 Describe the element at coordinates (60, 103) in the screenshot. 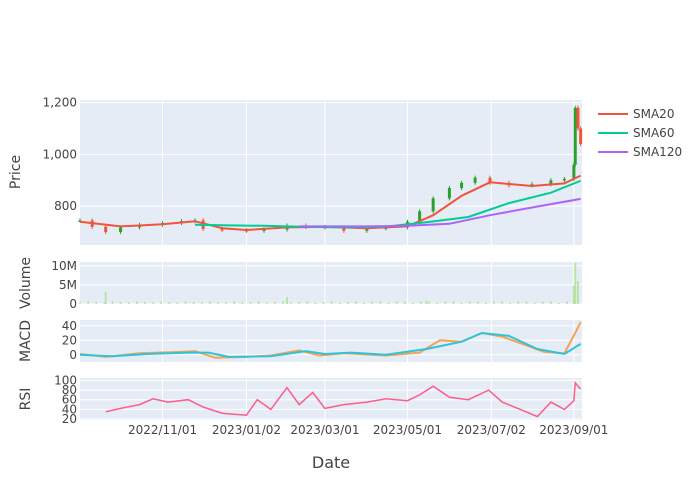

I see `price-y-tick-label: 1,200` at that location.